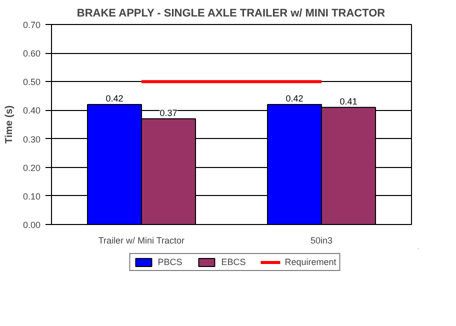 The height and width of the screenshot is (326, 456). What do you see at coordinates (31, 196) in the screenshot?
I see `y-tick-label: 0.10` at bounding box center [31, 196].